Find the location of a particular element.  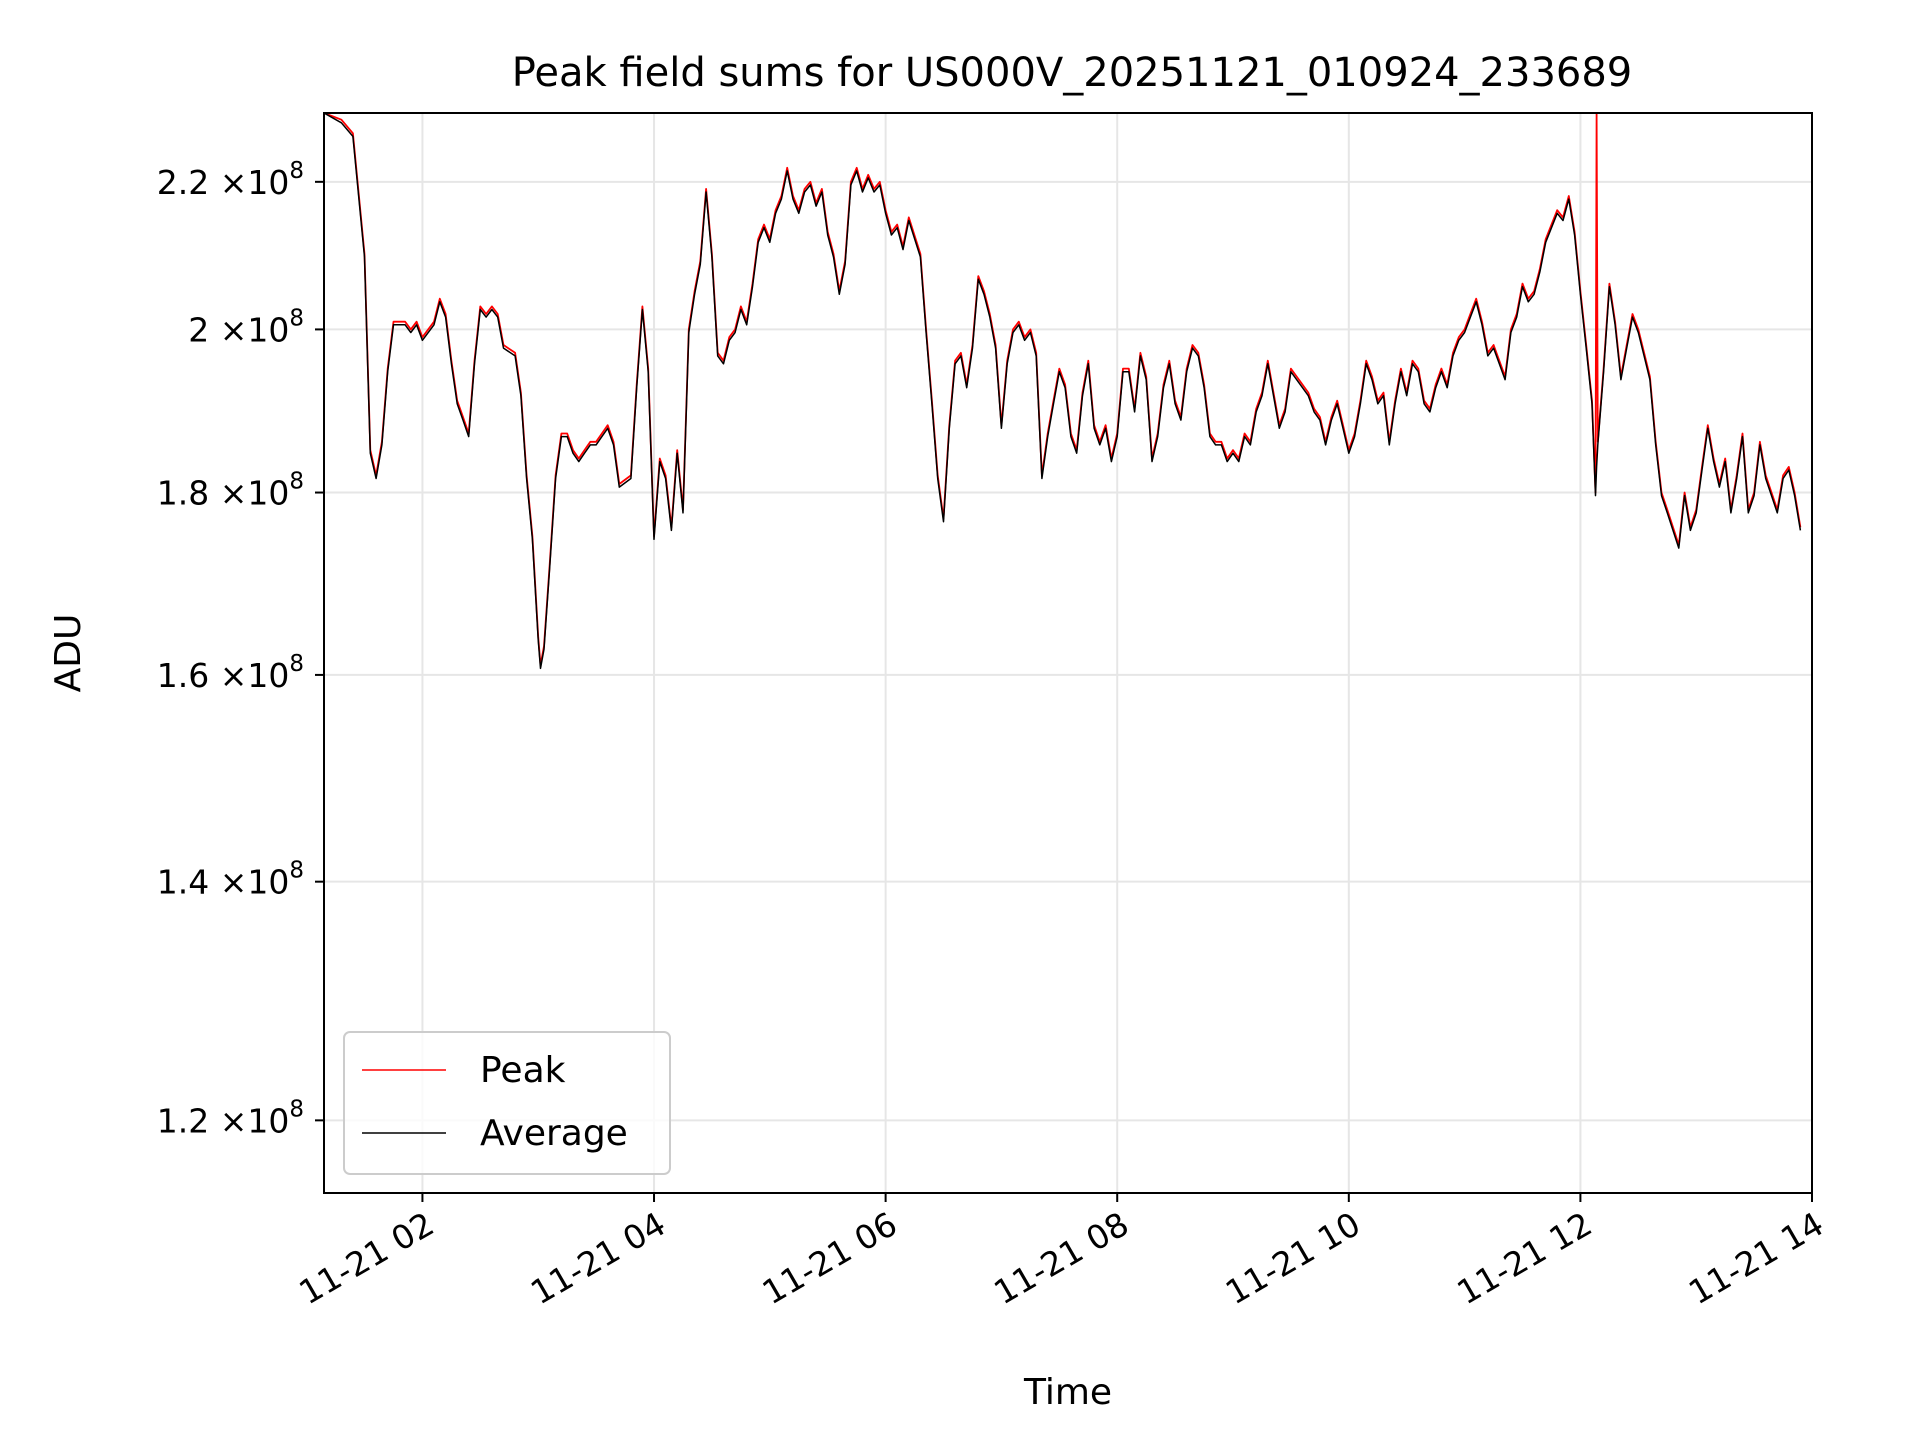

legend: Peak Average is located at coordinates (507, 1103).